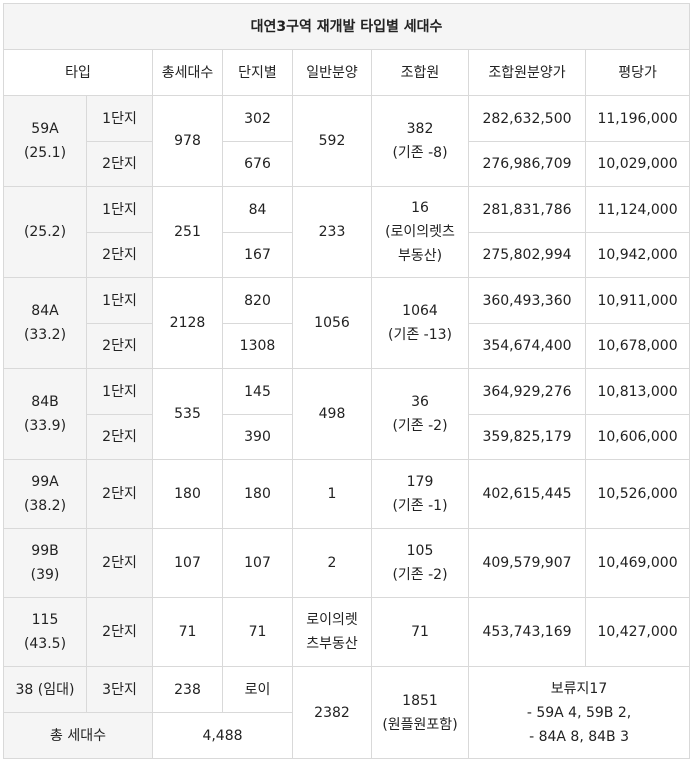 The image size is (692, 766). I want to click on type-cell: 84A (33.2), so click(45, 323).